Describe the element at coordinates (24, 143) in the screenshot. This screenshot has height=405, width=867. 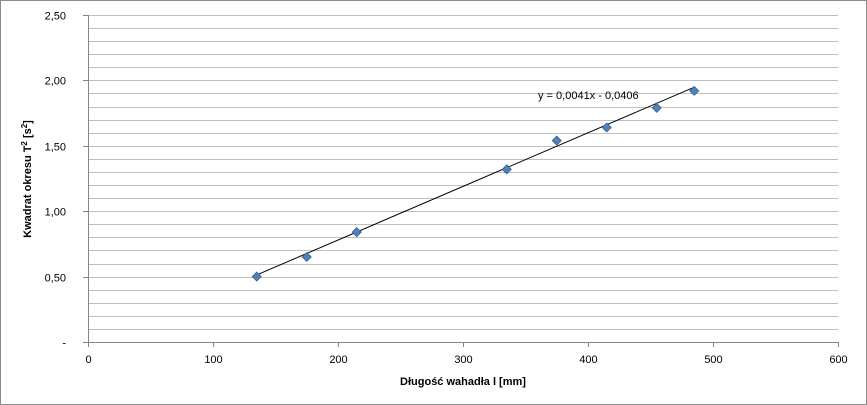
I see `y-axis-title-sup: 2` at that location.